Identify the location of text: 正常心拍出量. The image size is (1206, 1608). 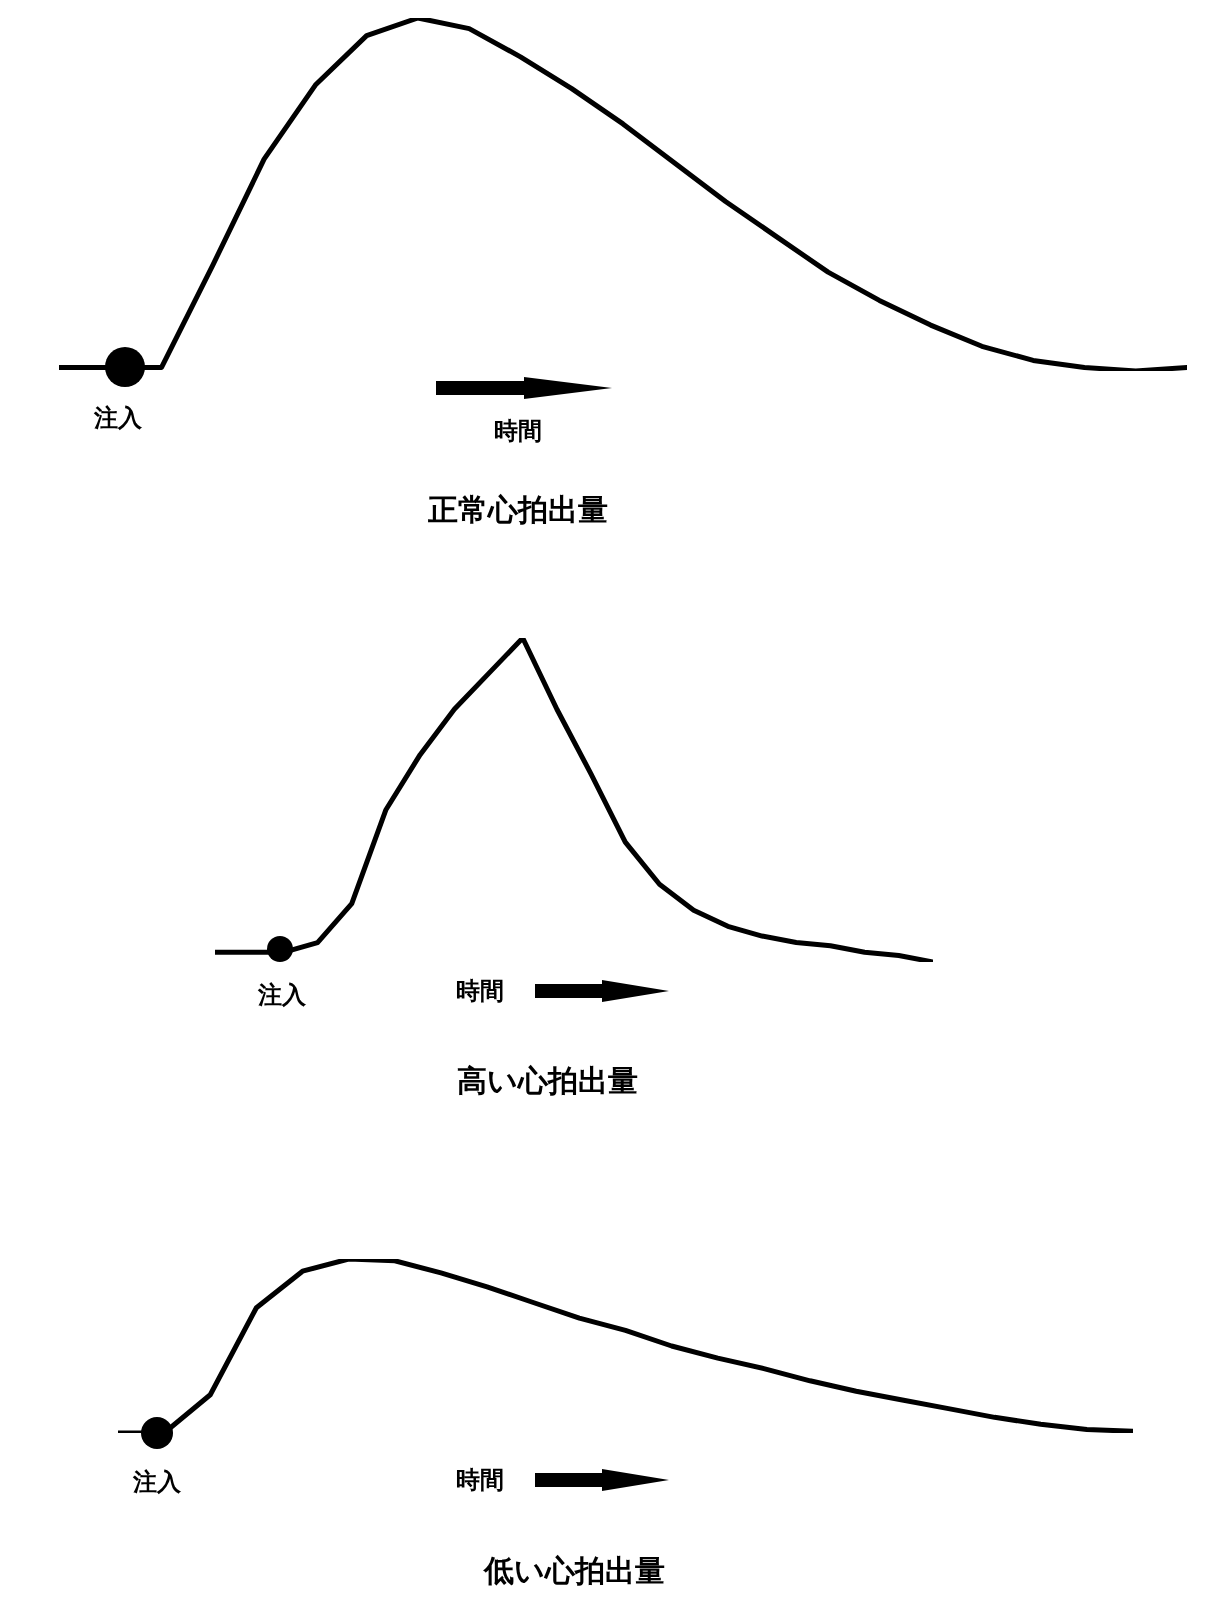
(518, 509).